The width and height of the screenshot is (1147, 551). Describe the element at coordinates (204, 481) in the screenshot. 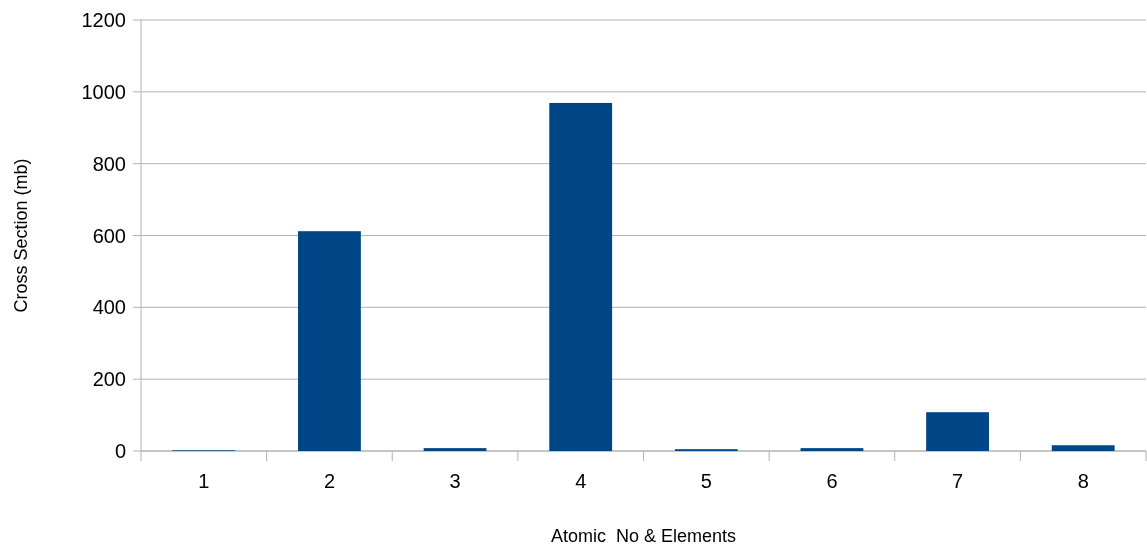

I see `x-tick-label: 1` at that location.